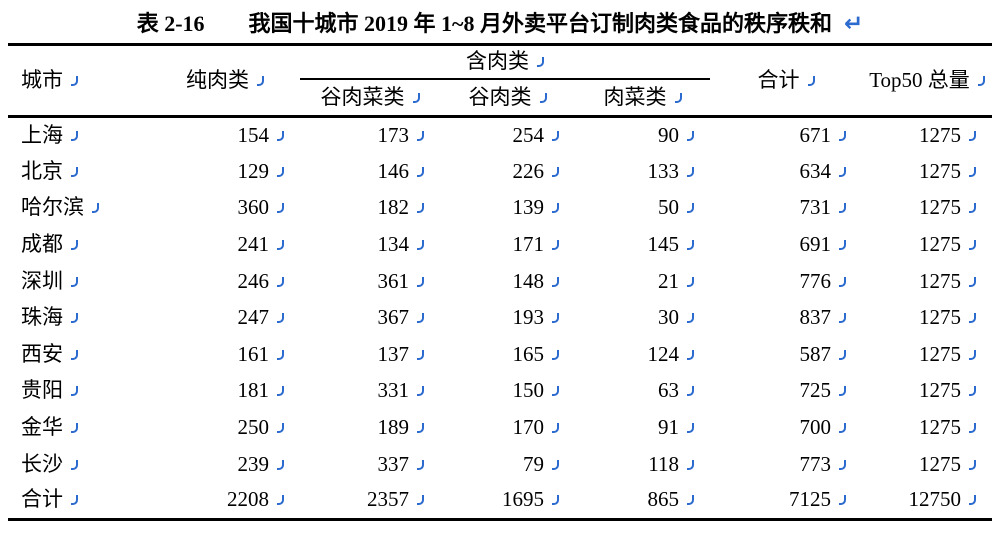  What do you see at coordinates (370, 98) in the screenshot?
I see `col-header-grain-meat-veg: 谷肉菜类` at bounding box center [370, 98].